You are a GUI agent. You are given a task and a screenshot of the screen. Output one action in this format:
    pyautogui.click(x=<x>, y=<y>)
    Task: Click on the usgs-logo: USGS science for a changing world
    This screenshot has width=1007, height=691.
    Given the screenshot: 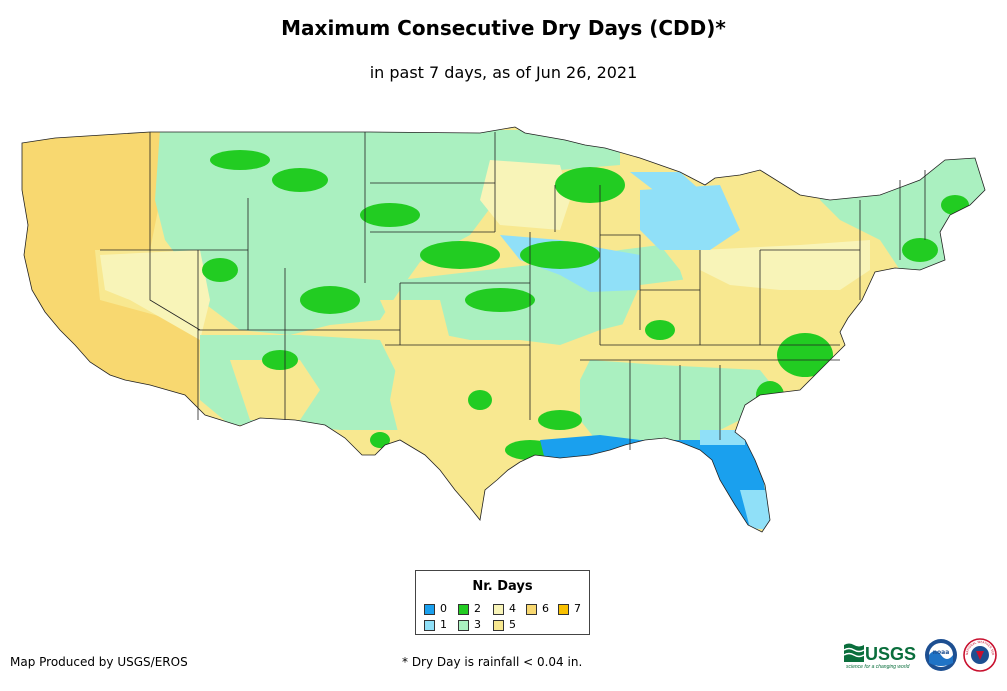 What is the action you would take?
    pyautogui.click(x=879, y=656)
    